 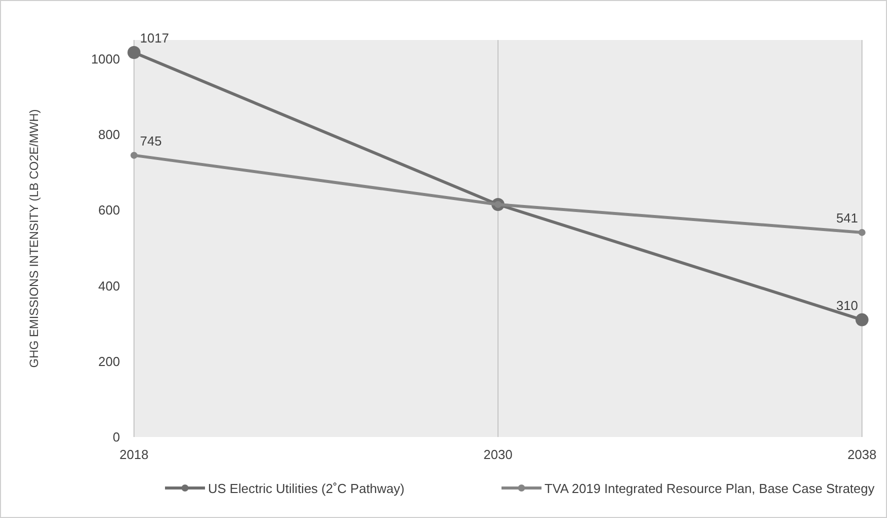 I want to click on data-label: 745, so click(x=151, y=140).